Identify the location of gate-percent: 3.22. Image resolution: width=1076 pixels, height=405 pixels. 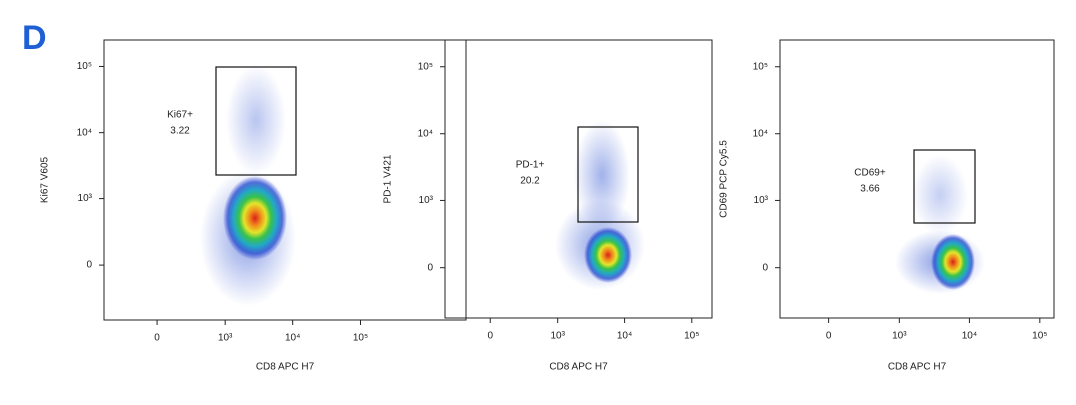
(180, 131).